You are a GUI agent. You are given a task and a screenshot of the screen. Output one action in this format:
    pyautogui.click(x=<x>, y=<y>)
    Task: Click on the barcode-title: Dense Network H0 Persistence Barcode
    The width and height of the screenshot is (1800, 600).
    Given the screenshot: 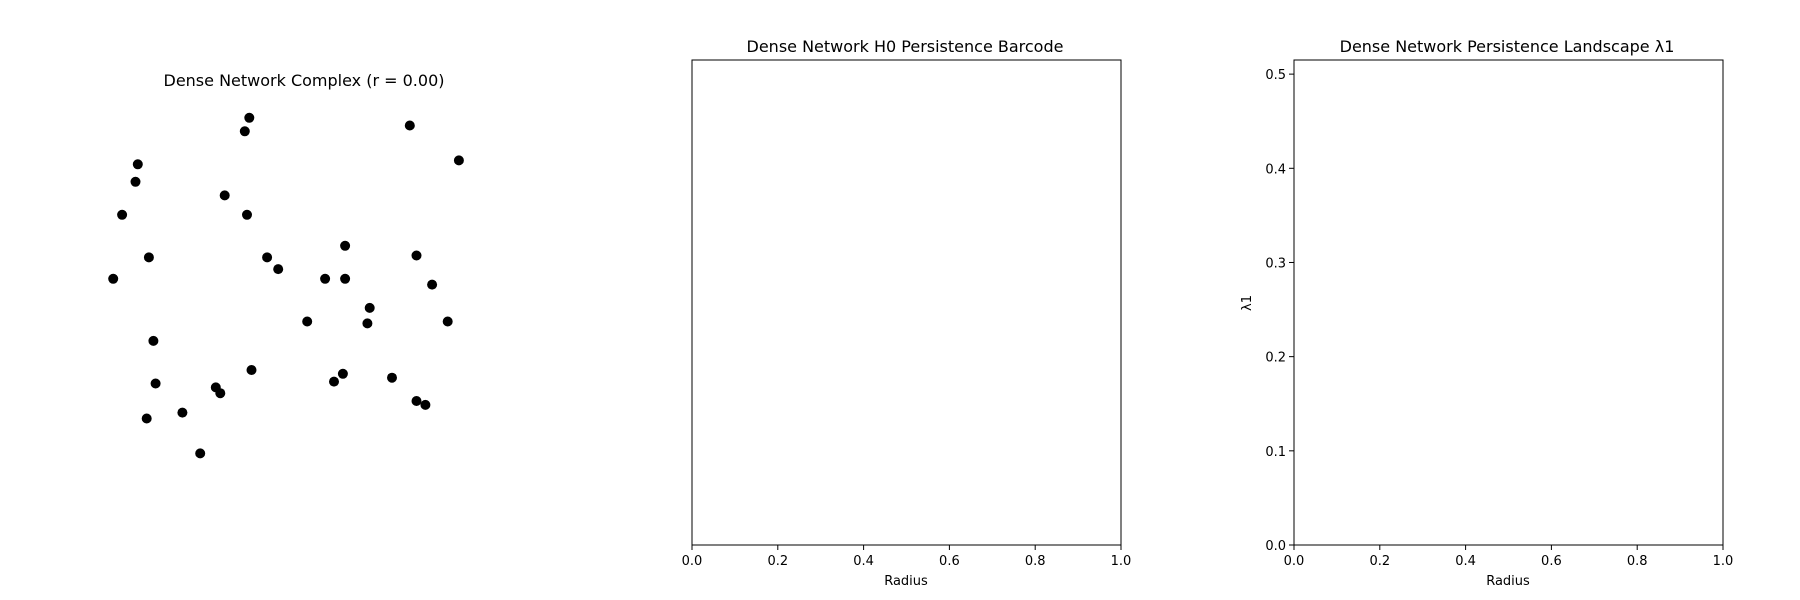 What is the action you would take?
    pyautogui.click(x=905, y=46)
    